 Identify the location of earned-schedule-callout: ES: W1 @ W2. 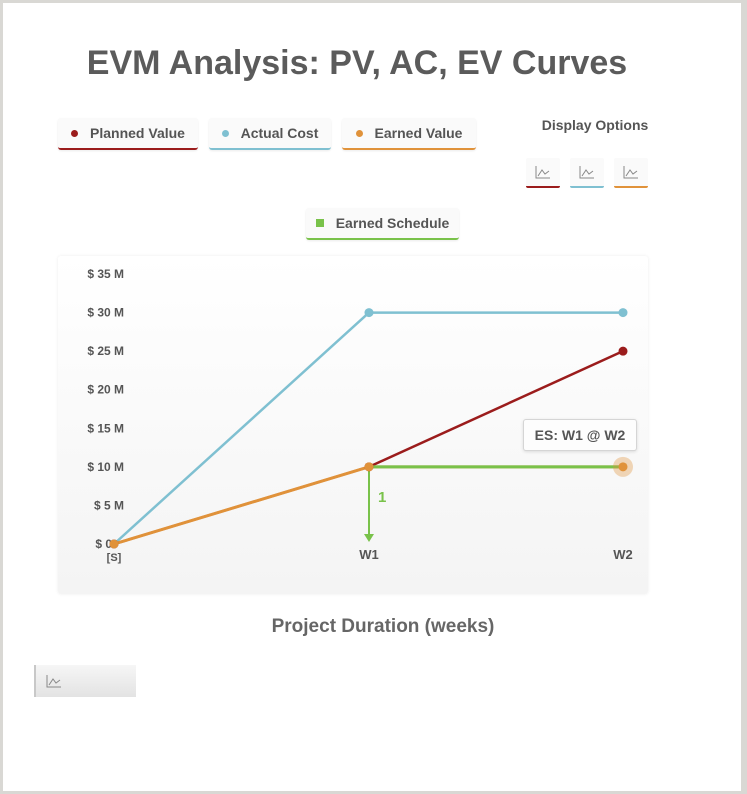
(580, 435).